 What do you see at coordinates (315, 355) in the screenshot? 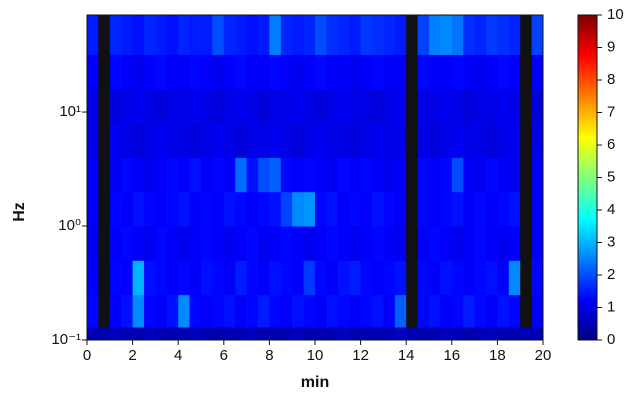
I see `x-tick-label: 10` at bounding box center [315, 355].